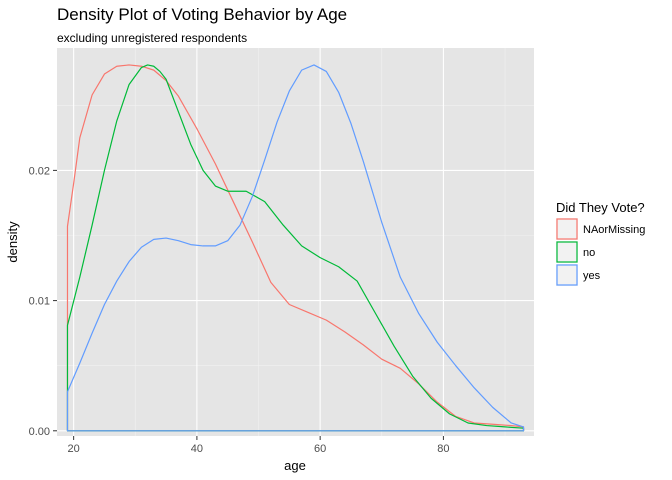  I want to click on chart-title: Density Plot of Voting Behavior by Age, so click(202, 14).